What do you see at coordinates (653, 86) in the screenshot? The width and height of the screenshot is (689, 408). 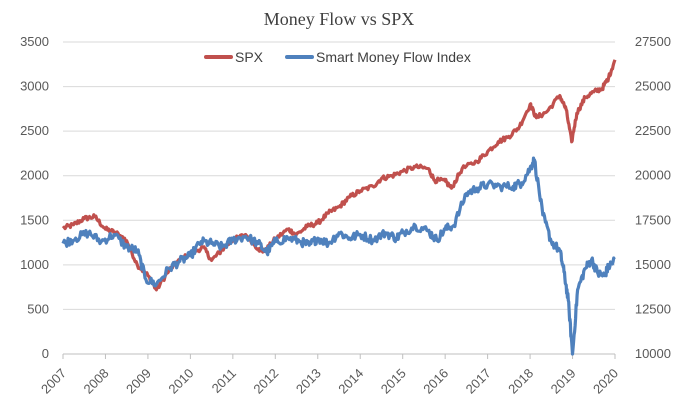 I see `y-right-tick-label: 25000` at bounding box center [653, 86].